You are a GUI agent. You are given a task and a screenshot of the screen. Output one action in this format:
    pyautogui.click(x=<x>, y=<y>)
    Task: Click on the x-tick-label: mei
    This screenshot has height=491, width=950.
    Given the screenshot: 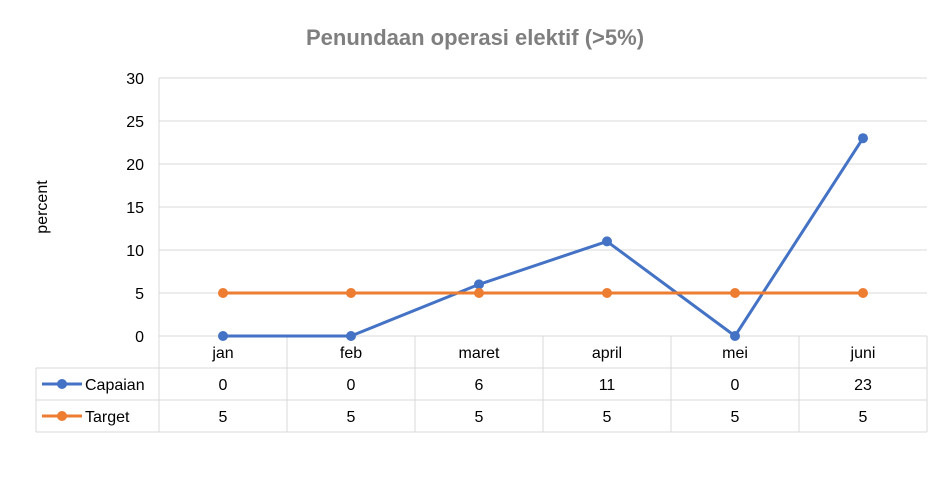 What is the action you would take?
    pyautogui.click(x=735, y=353)
    